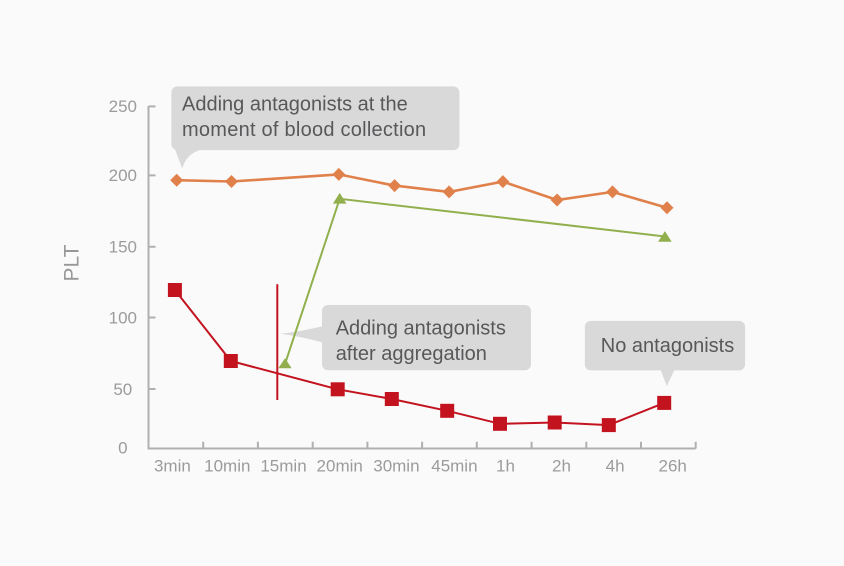 The image size is (844, 566). I want to click on svg-text: 15min, so click(283, 466).